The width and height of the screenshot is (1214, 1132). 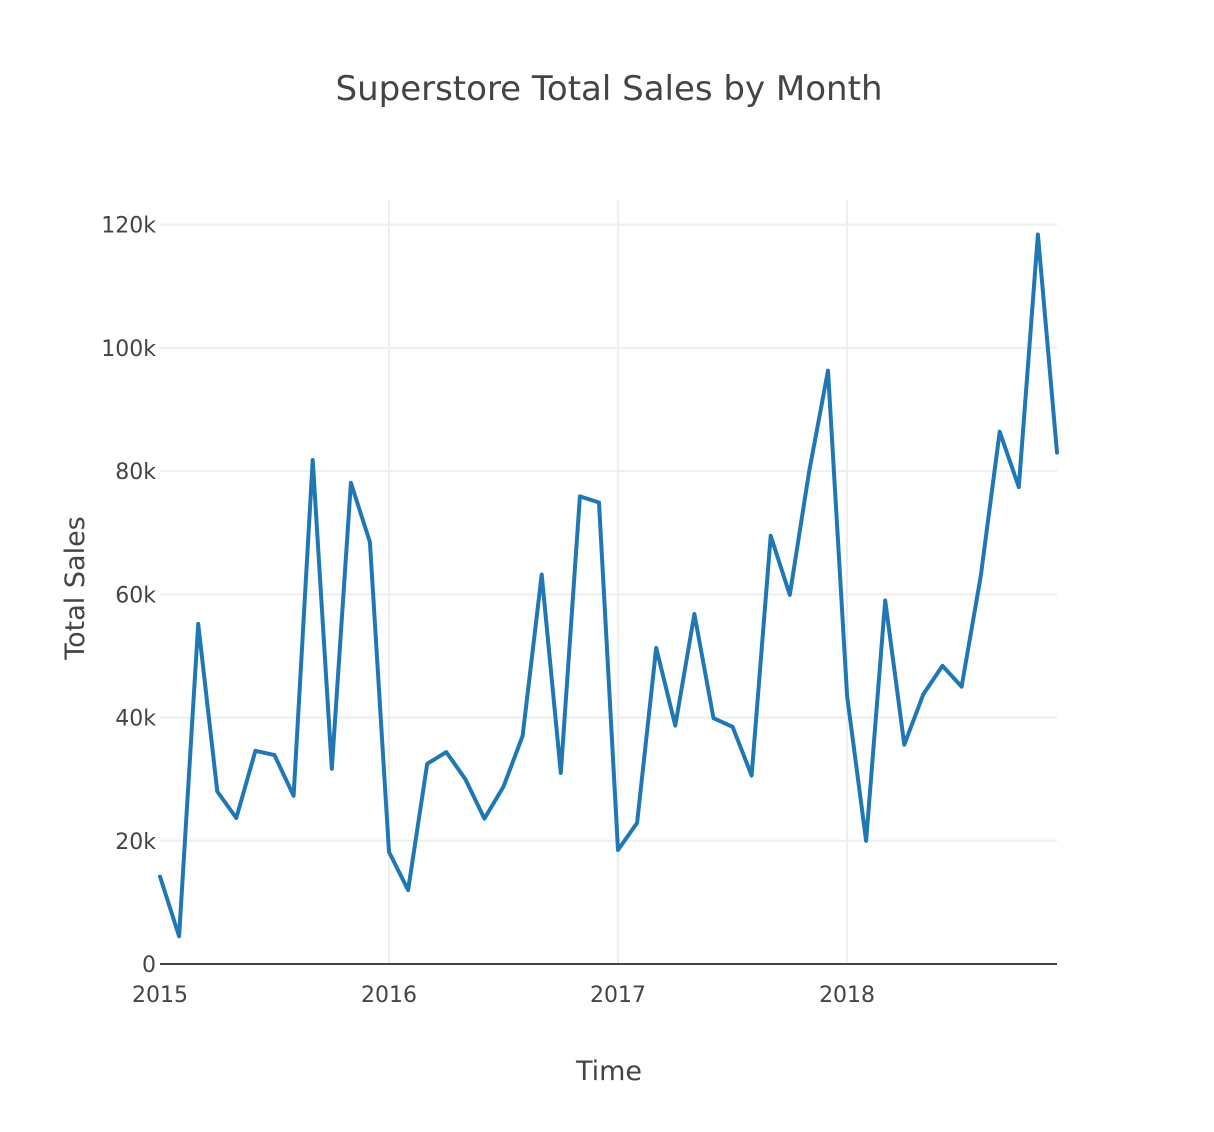 I want to click on x-axis-title: Time, so click(x=608, y=1071).